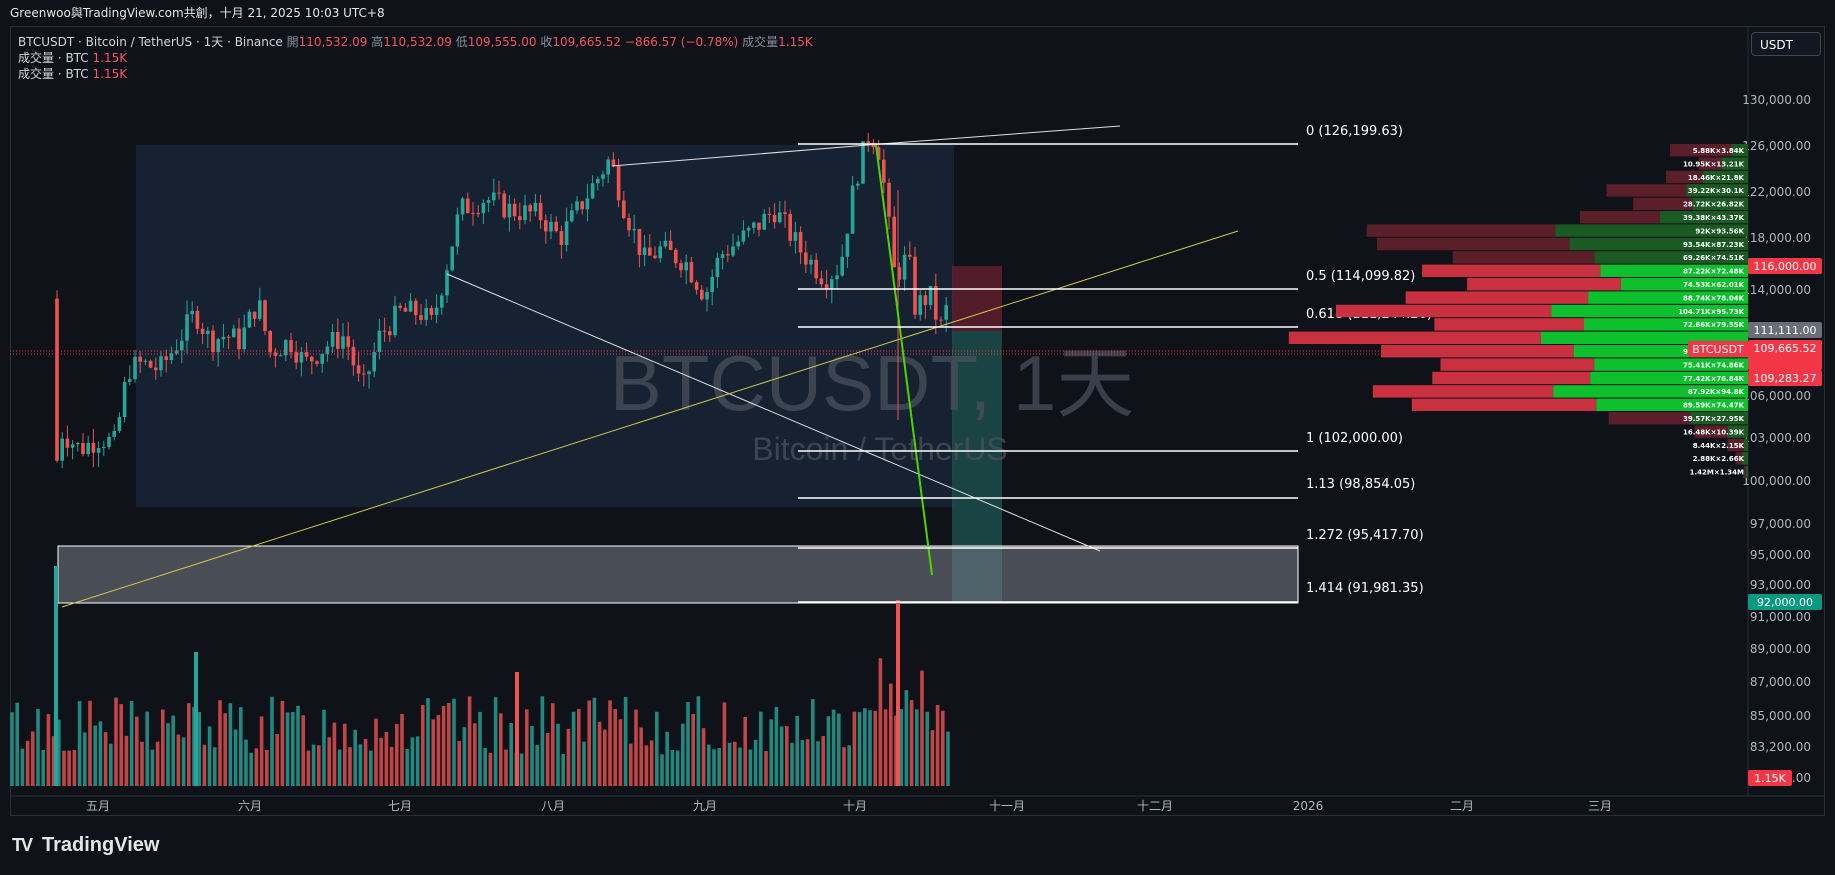 This screenshot has height=875, width=1835. I want to click on upper-trendline-extension, so click(1000, 135).